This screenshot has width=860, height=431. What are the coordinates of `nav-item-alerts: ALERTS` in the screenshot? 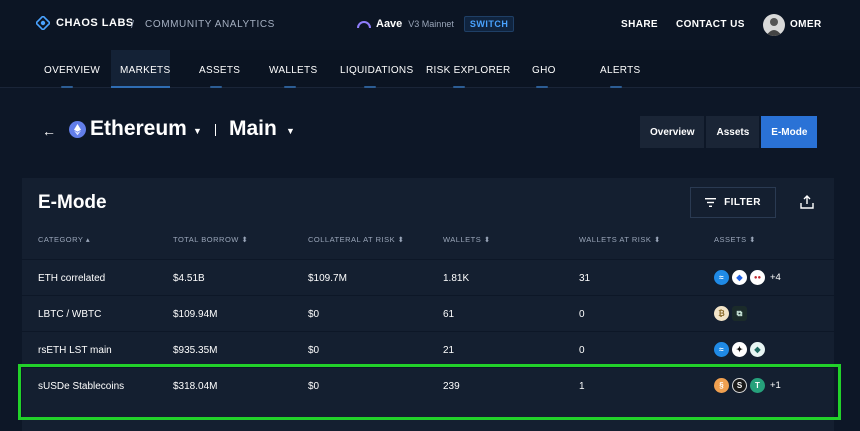 It's located at (620, 70).